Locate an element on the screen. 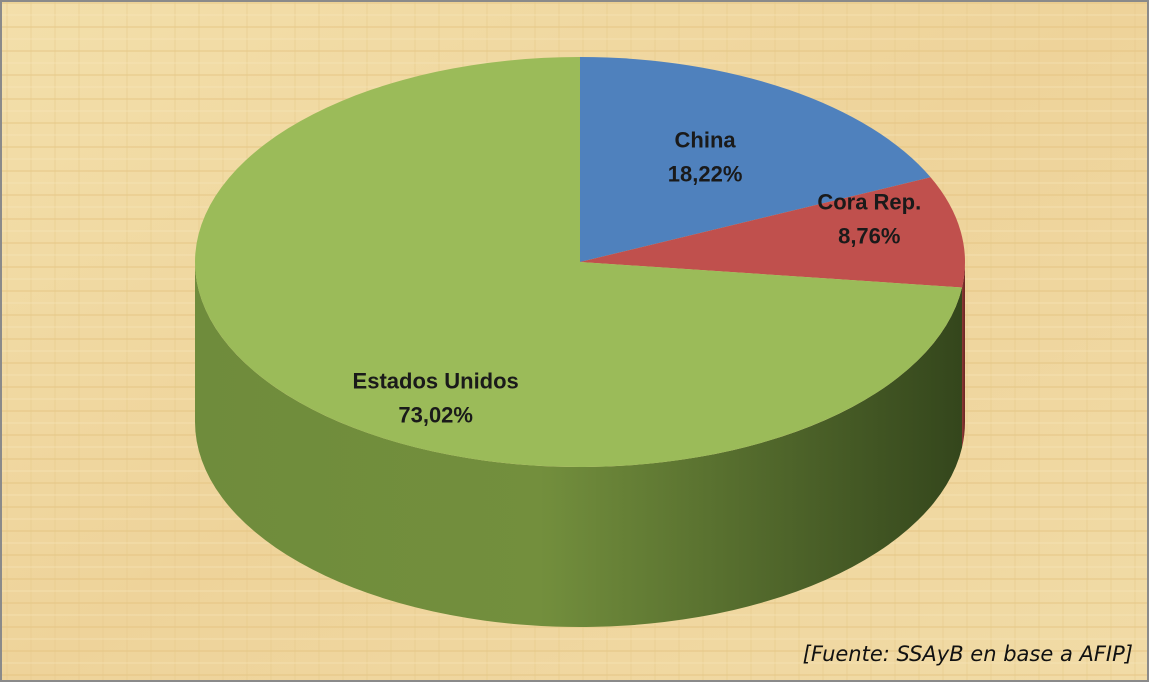  source-note: [Fuente: SSAyB en base a AFIP] is located at coordinates (968, 654).